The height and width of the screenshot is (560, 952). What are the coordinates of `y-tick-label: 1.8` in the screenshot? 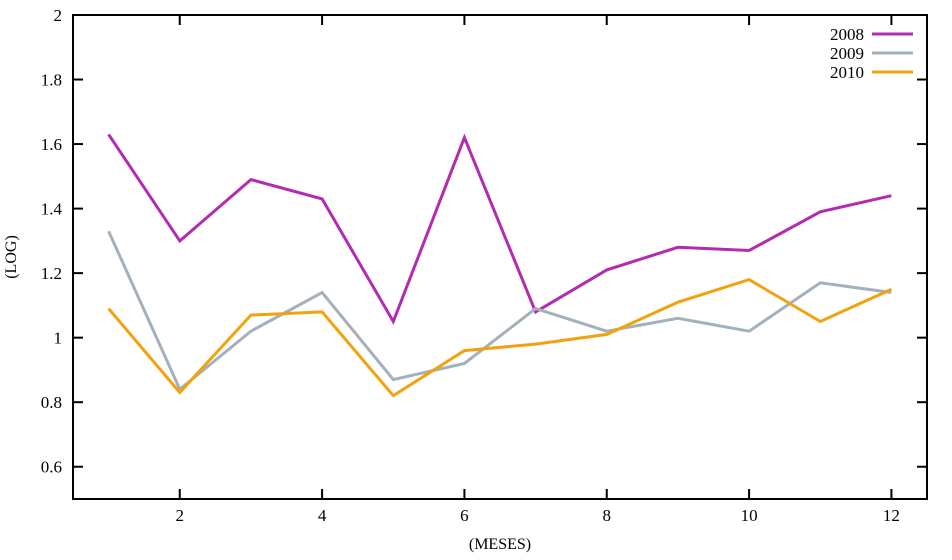 It's located at (51, 80).